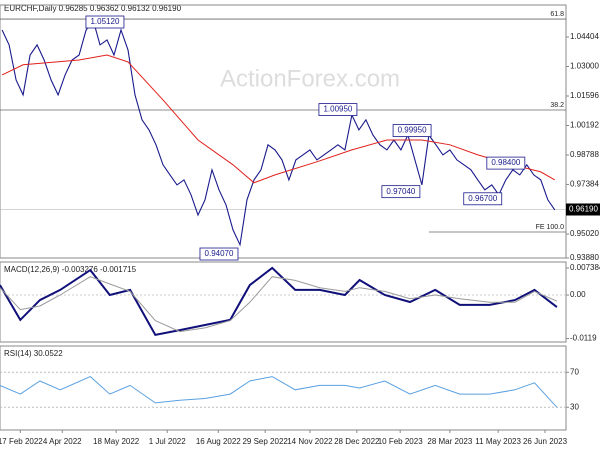 This screenshot has width=600, height=450. What do you see at coordinates (116, 441) in the screenshot?
I see `x-tick-label: 18 May 2022` at bounding box center [116, 441].